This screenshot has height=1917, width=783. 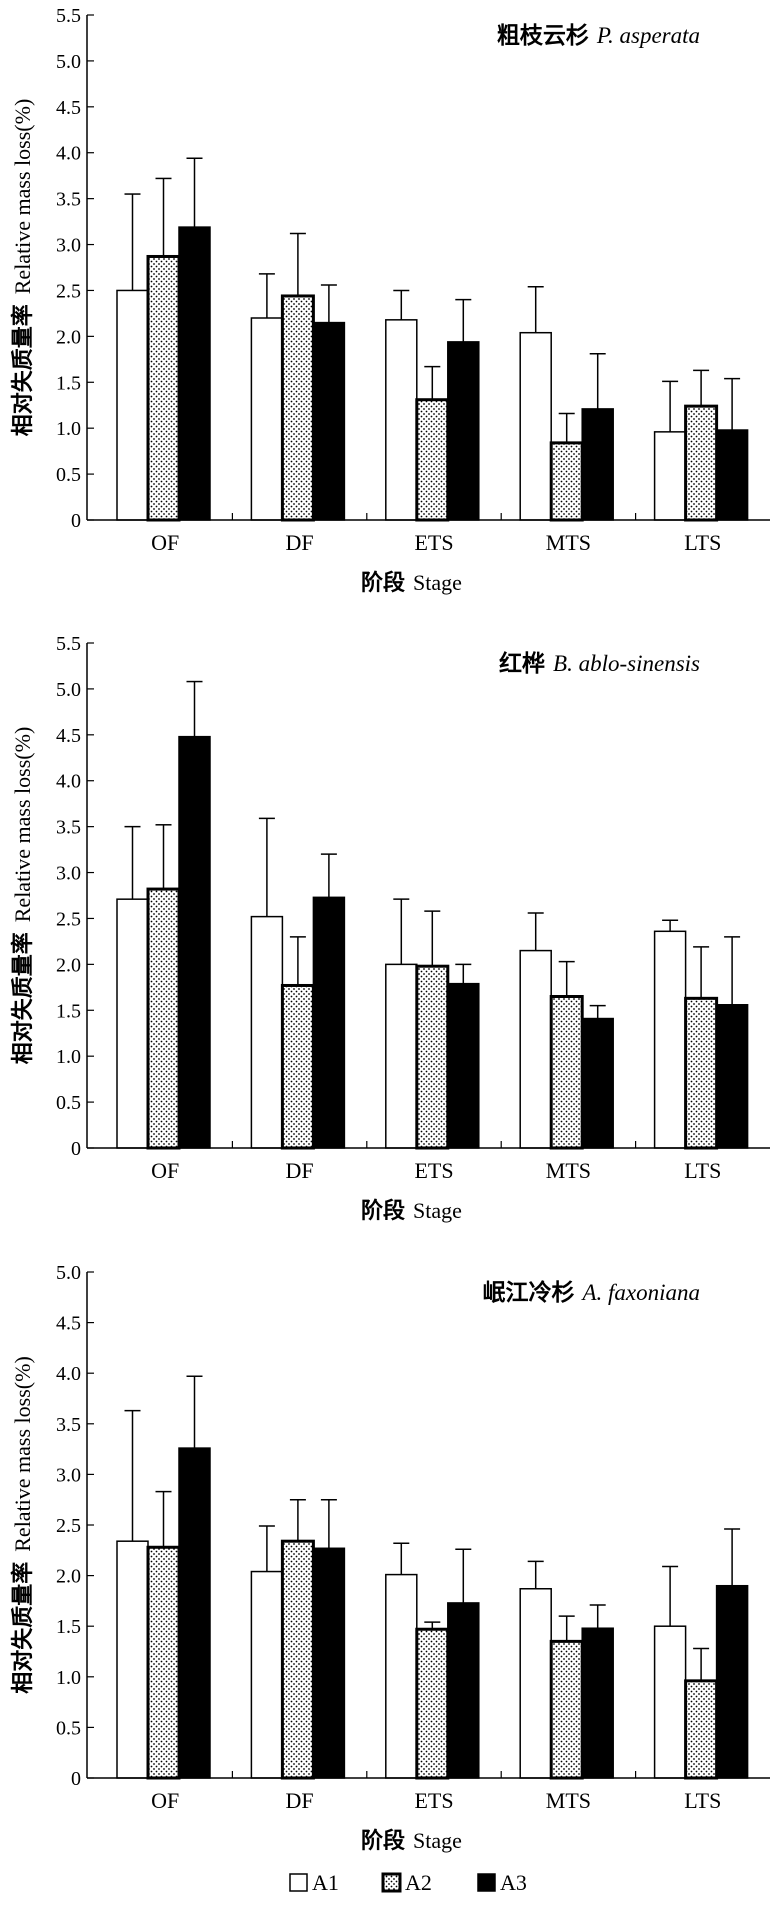 What do you see at coordinates (528, 1292) in the screenshot?
I see `chart-title-cn: 岷江冷杉` at bounding box center [528, 1292].